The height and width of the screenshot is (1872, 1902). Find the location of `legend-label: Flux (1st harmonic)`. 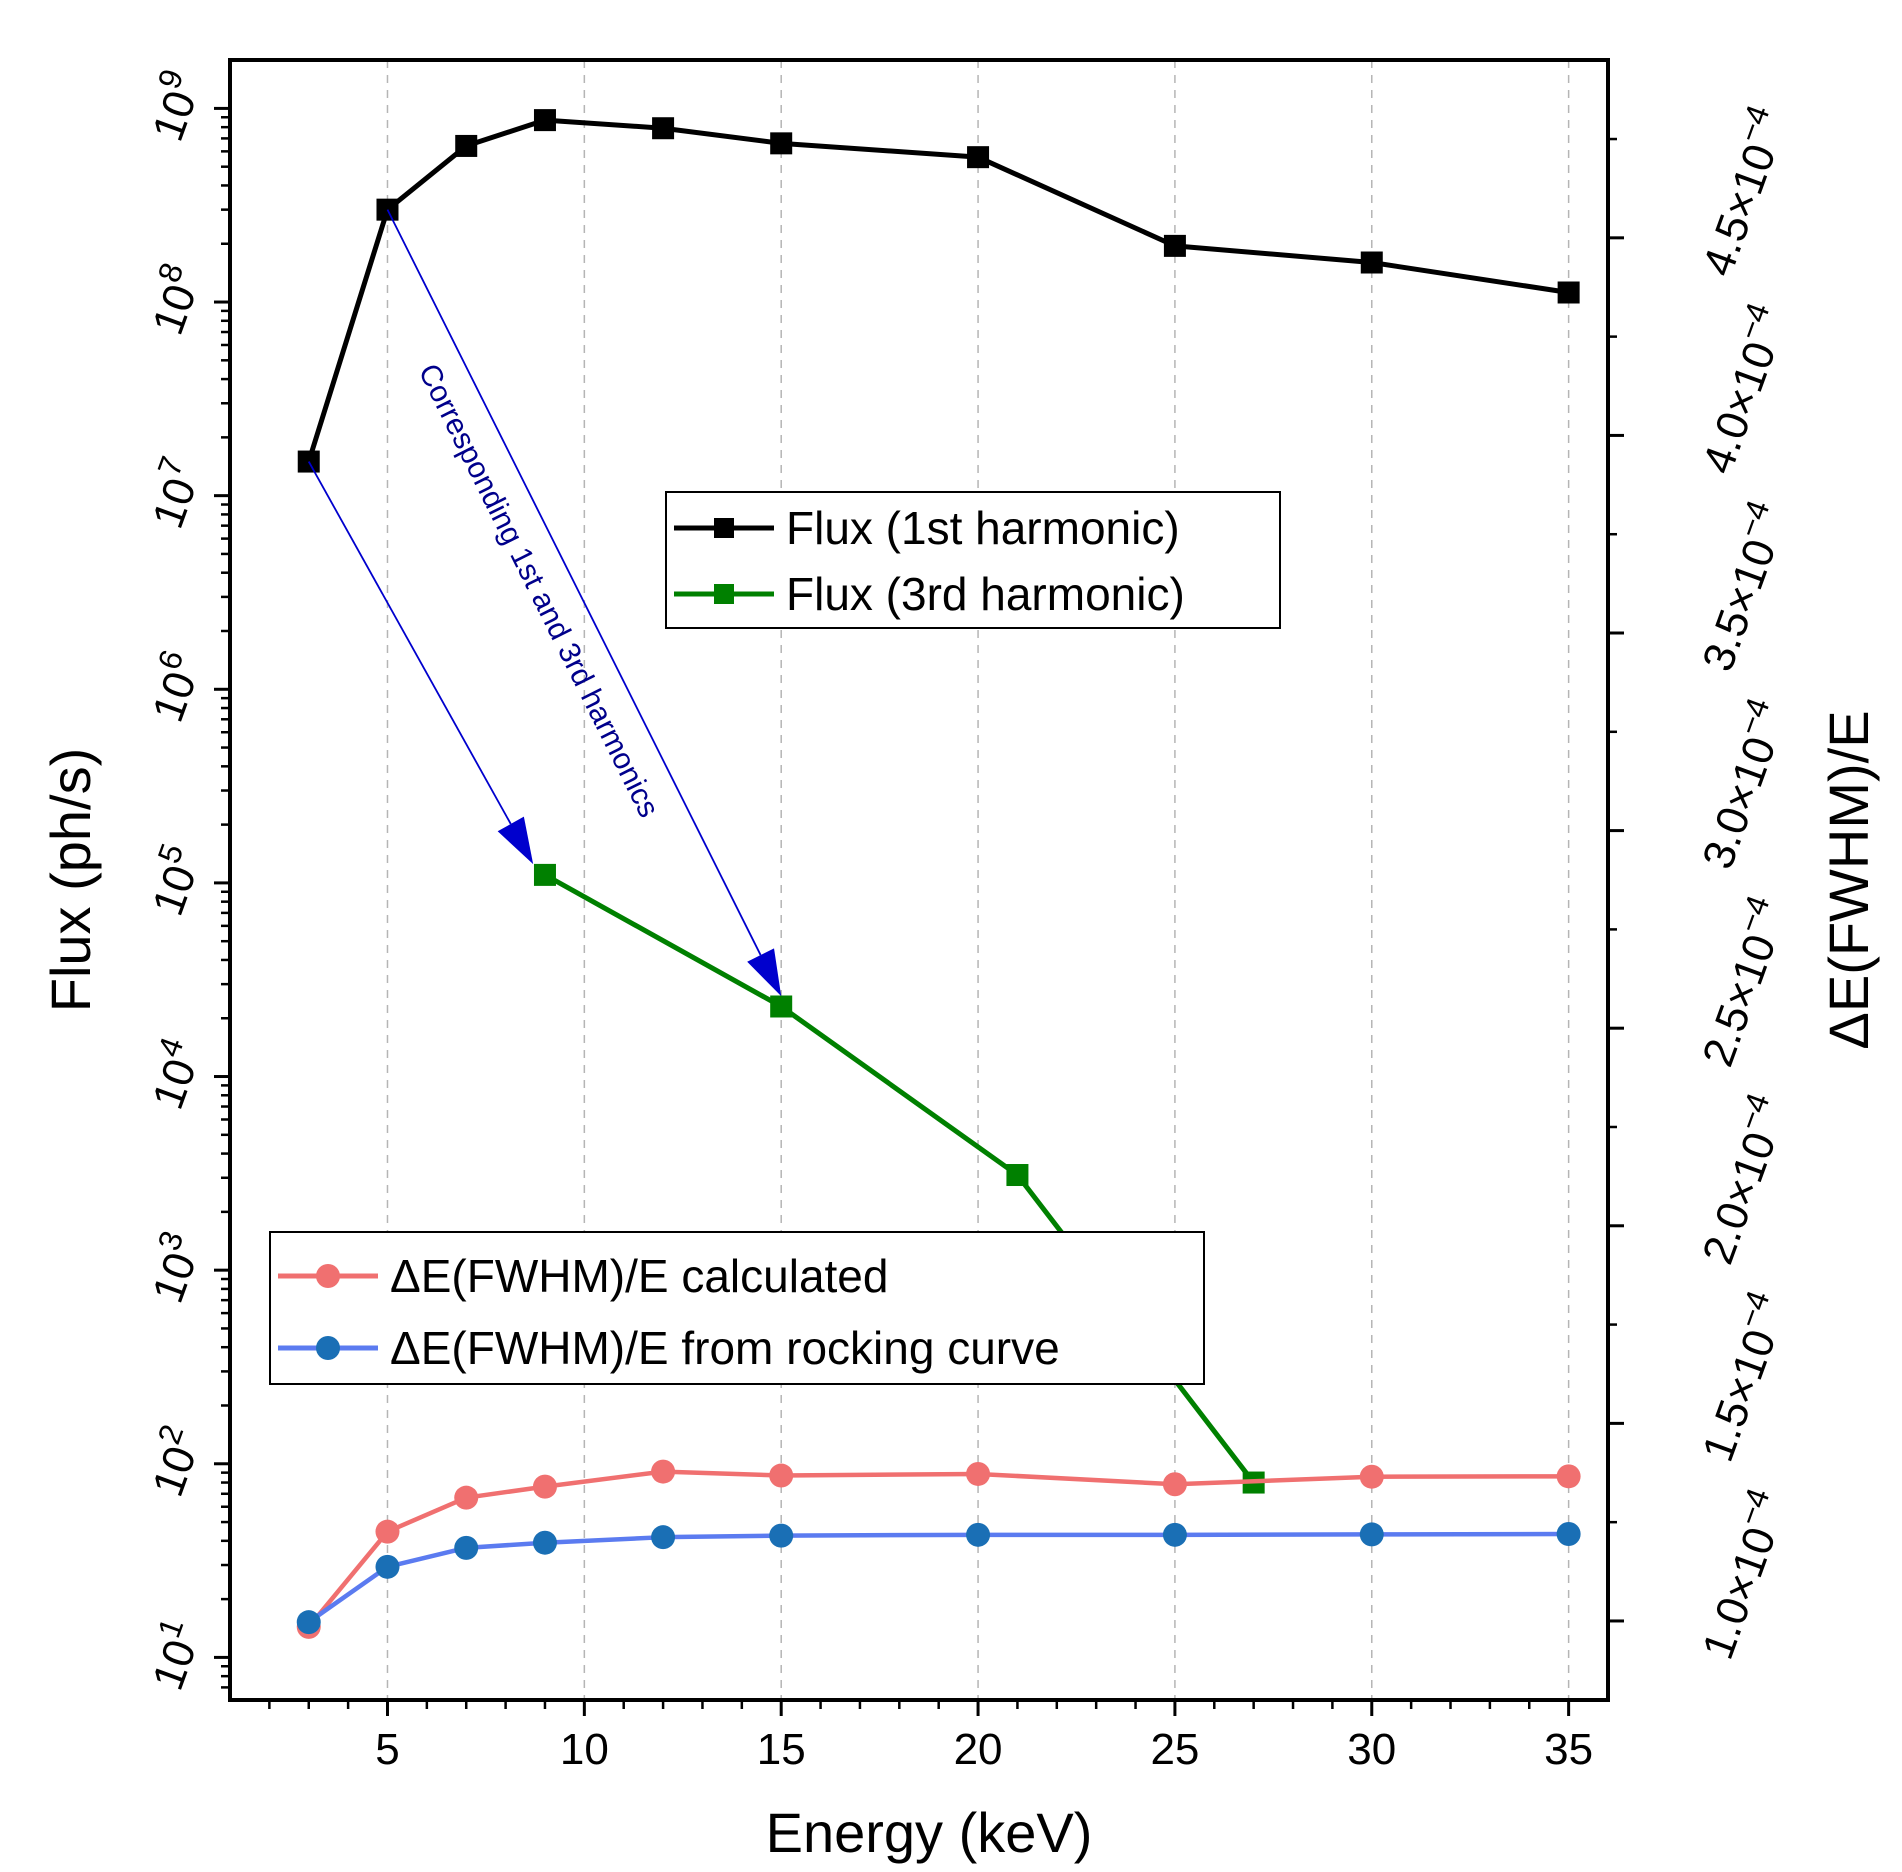

legend-label: Flux (1st harmonic) is located at coordinates (983, 528).